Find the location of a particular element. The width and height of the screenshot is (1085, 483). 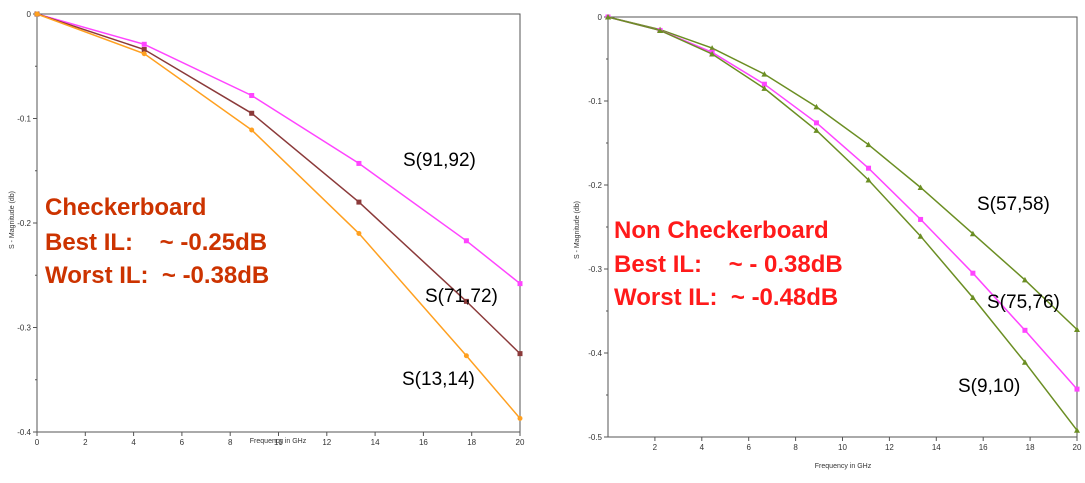

right-y-tick-label: 0 is located at coordinates (600, 17).